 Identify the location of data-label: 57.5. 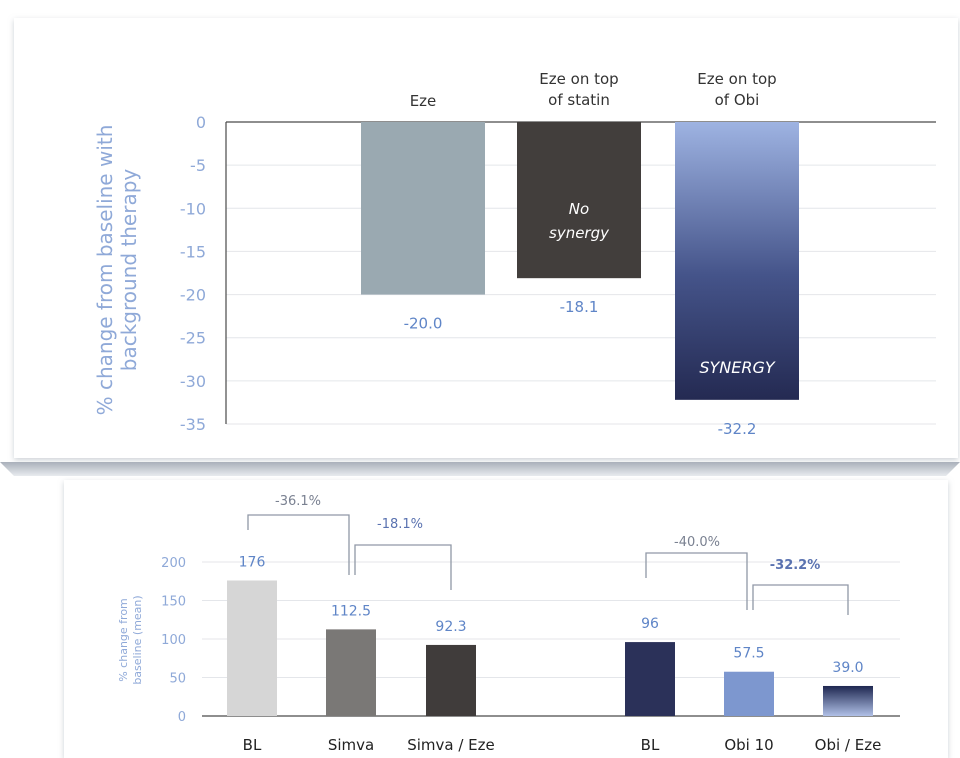
(748, 654).